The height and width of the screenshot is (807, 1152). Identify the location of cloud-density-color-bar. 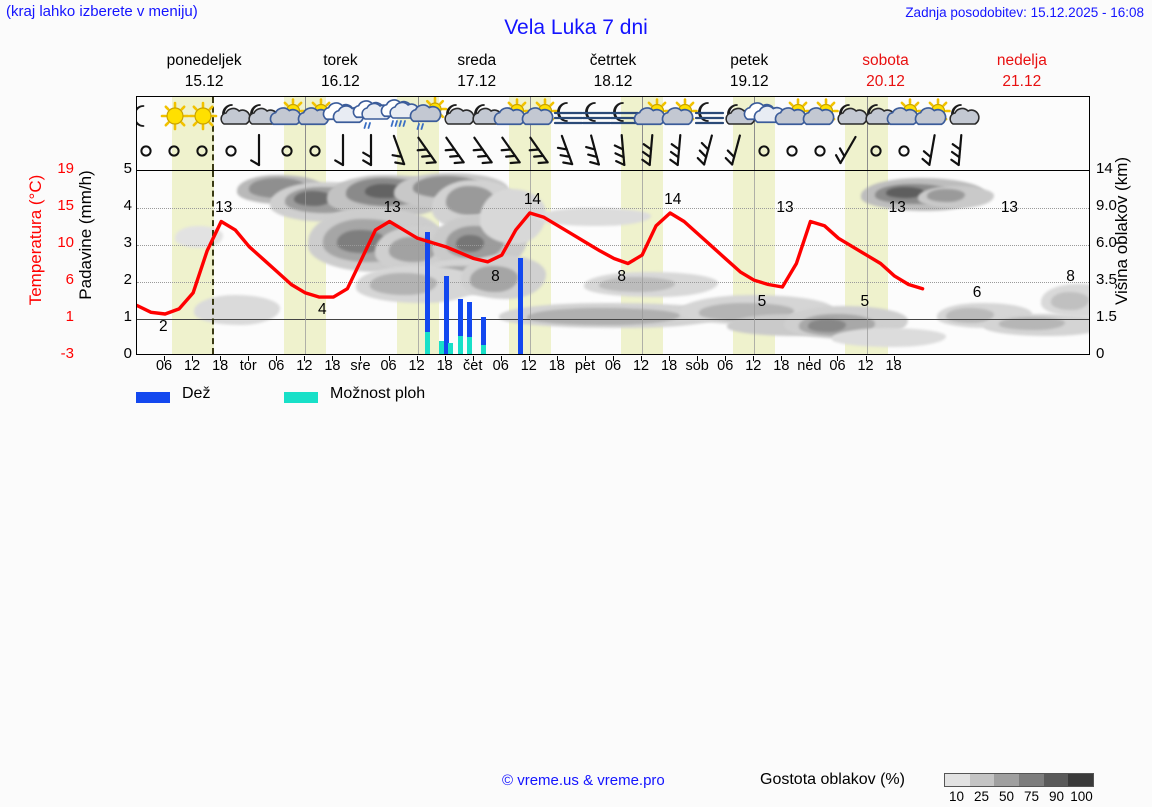
(1019, 780).